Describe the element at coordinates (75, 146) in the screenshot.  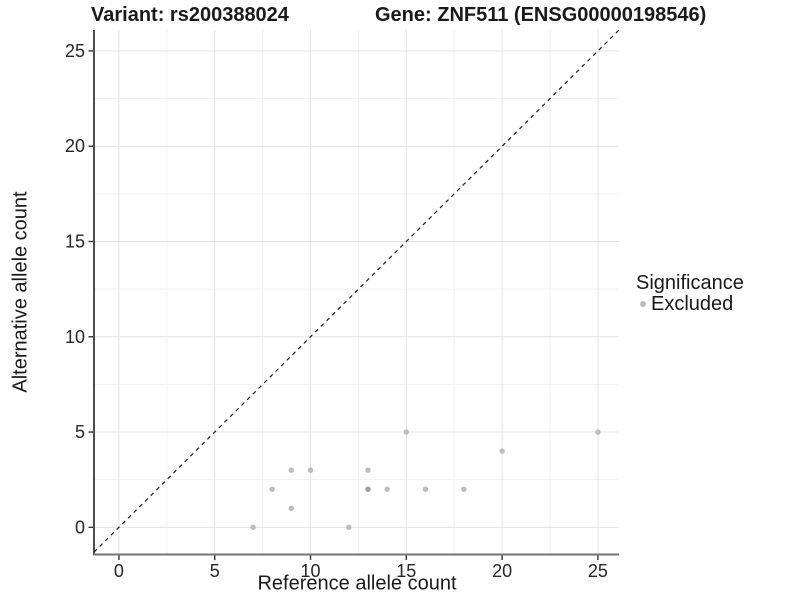
I see `y-tick-label: 20` at that location.